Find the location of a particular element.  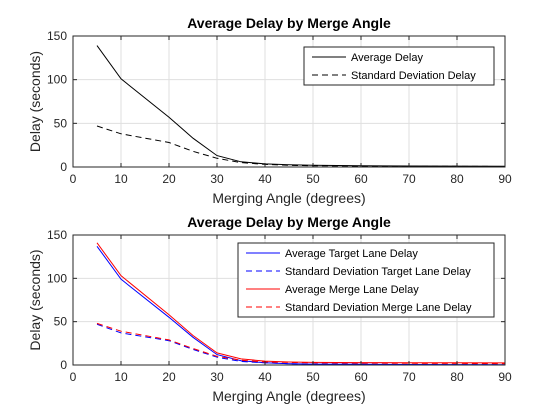

legend-entry: Standard Deviation Target Lane Delay is located at coordinates (378, 272).